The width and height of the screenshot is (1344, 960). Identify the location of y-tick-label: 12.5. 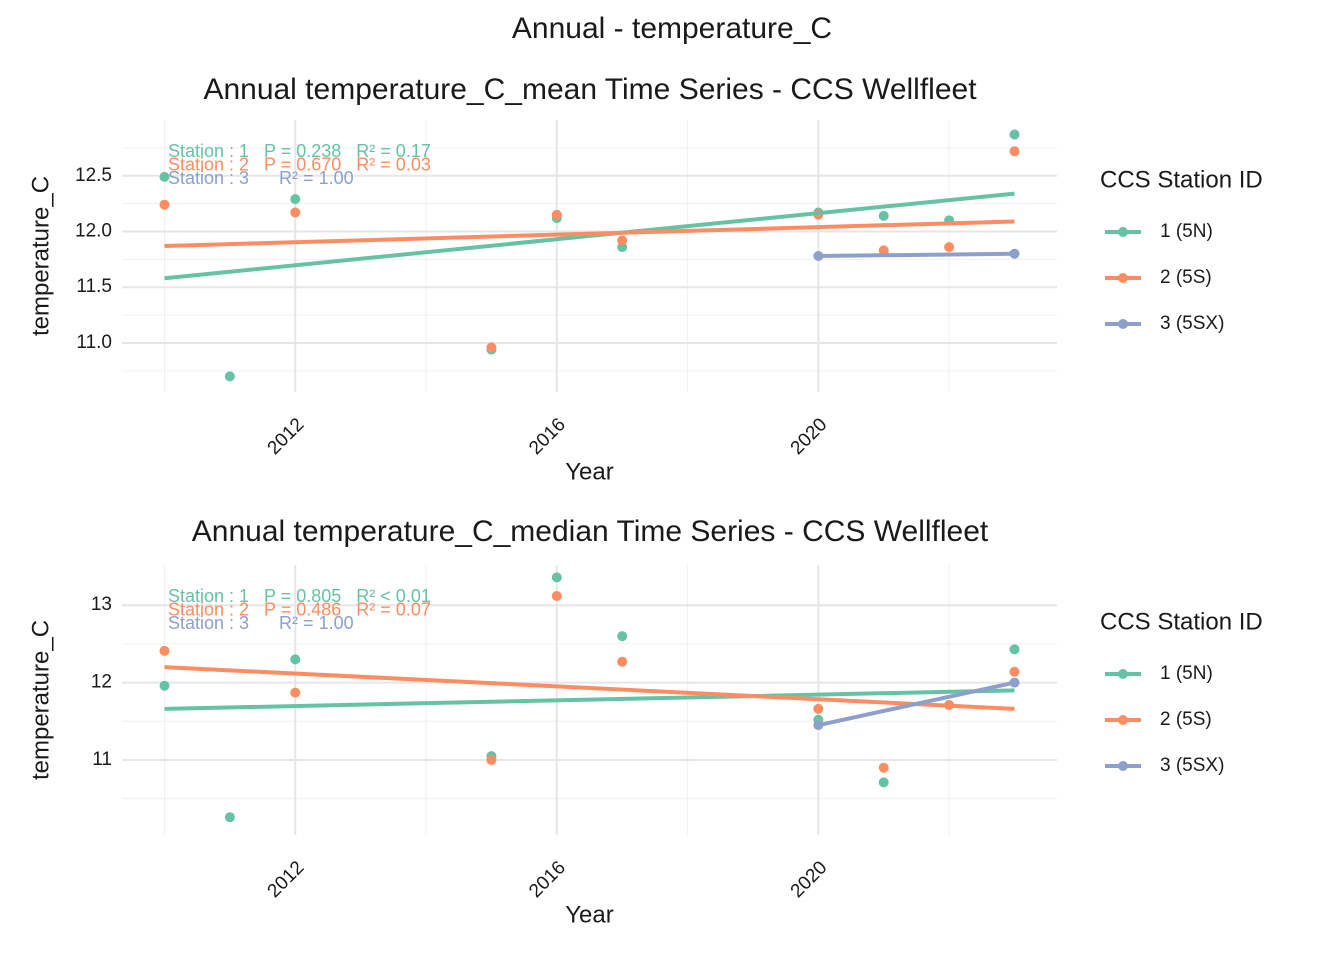
(93, 175).